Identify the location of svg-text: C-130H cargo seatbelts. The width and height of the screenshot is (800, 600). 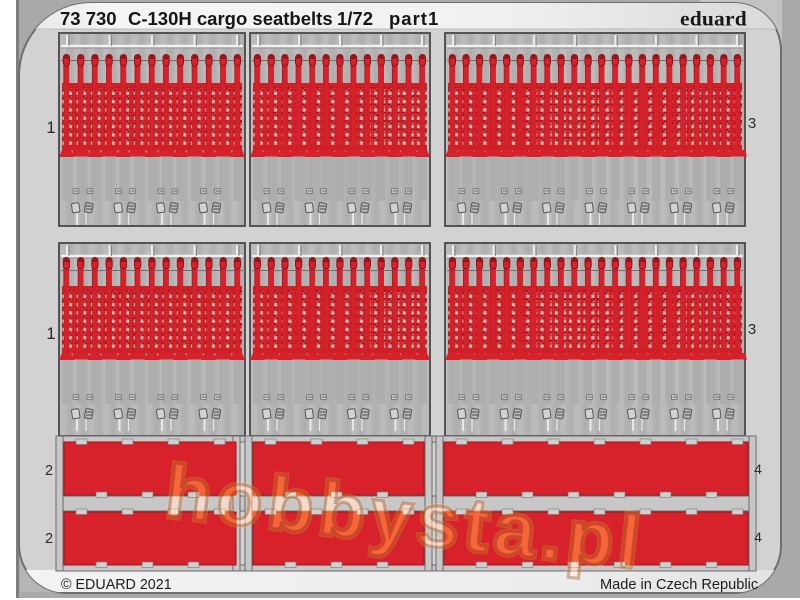
(230, 18).